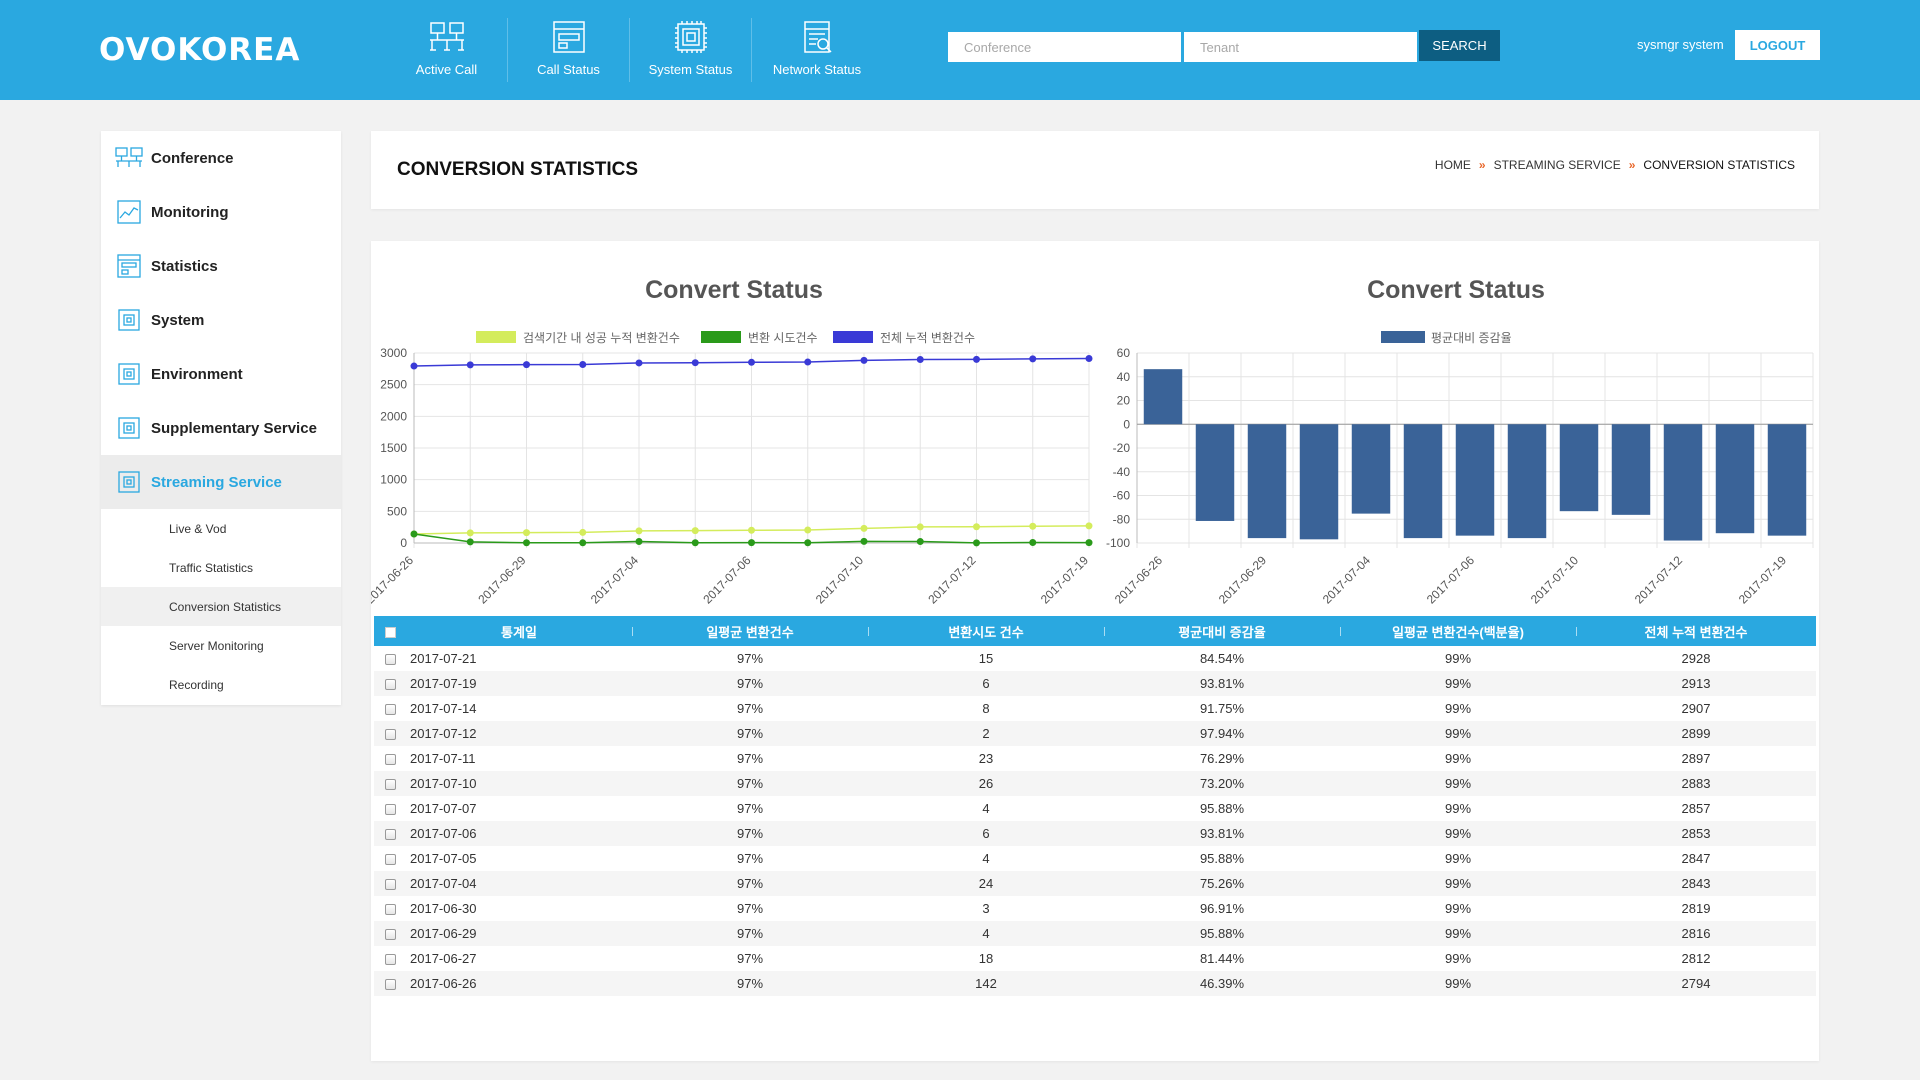 The height and width of the screenshot is (1080, 1920). Describe the element at coordinates (1371, 469) in the screenshot. I see `bar` at that location.